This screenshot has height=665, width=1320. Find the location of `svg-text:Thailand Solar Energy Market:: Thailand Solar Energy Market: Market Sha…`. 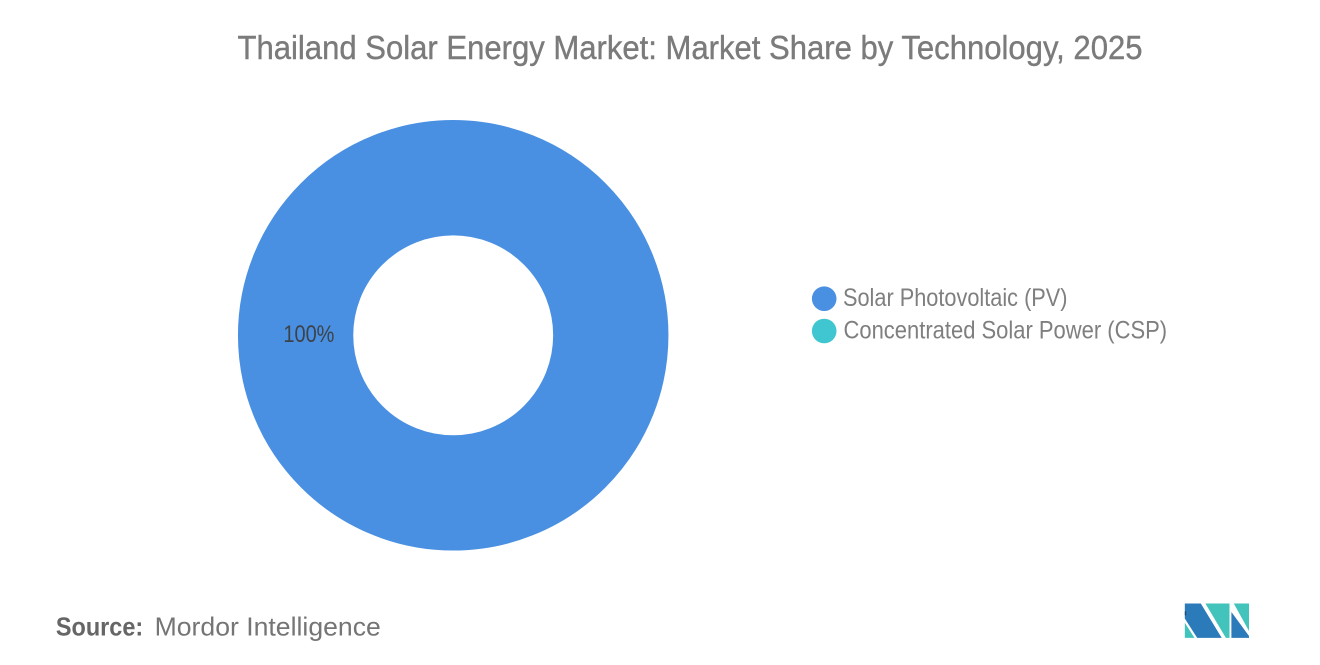

svg-text:Thailand Solar Energy Market:: Thailand Solar Energy Market: Market Sha… is located at coordinates (690, 48).